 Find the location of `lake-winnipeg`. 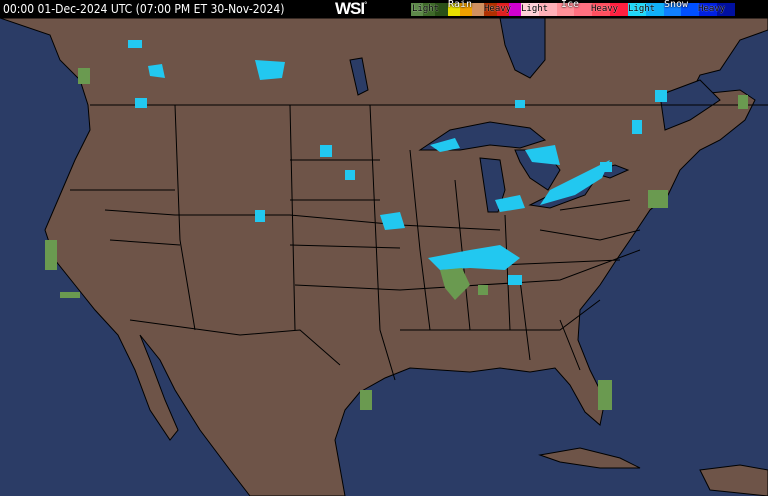

lake-winnipeg is located at coordinates (359, 76).